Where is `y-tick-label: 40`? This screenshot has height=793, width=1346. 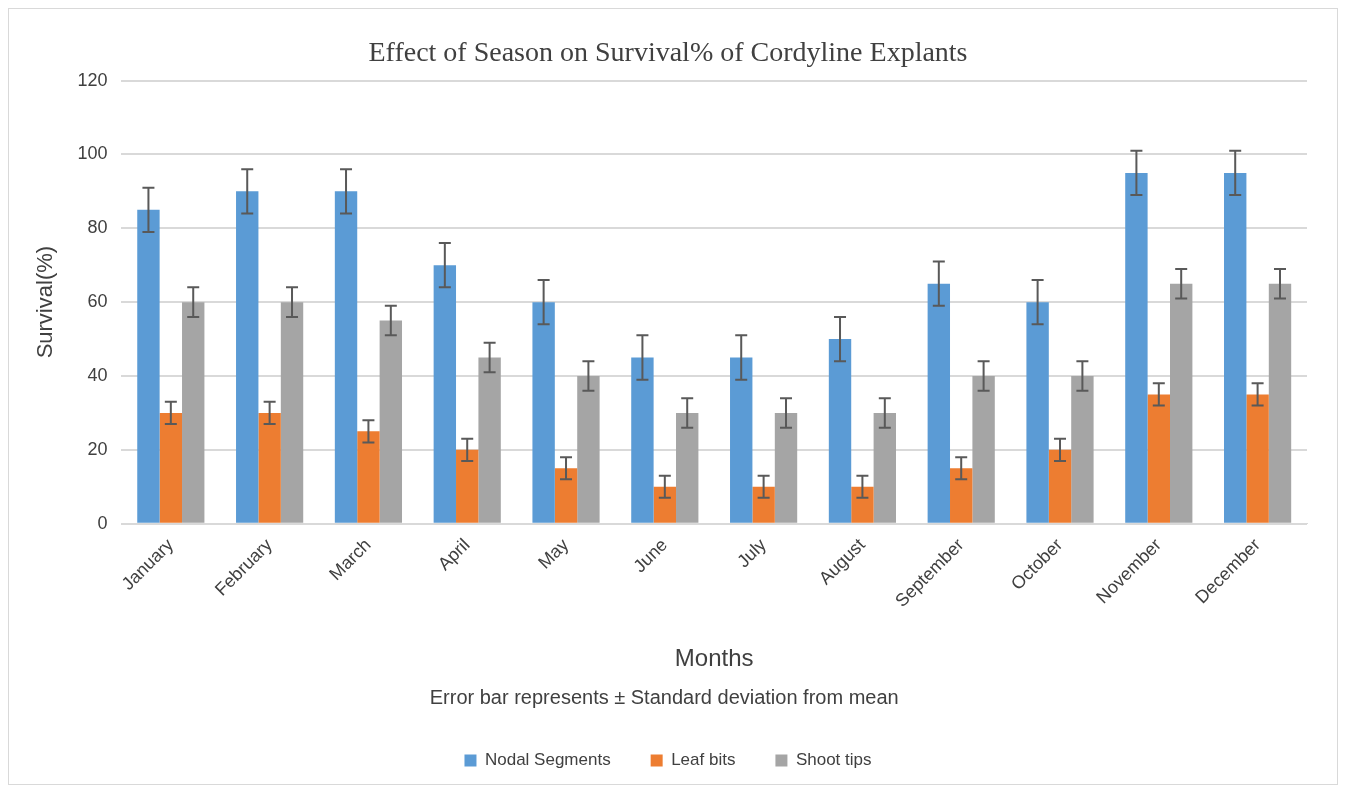 y-tick-label: 40 is located at coordinates (97, 374).